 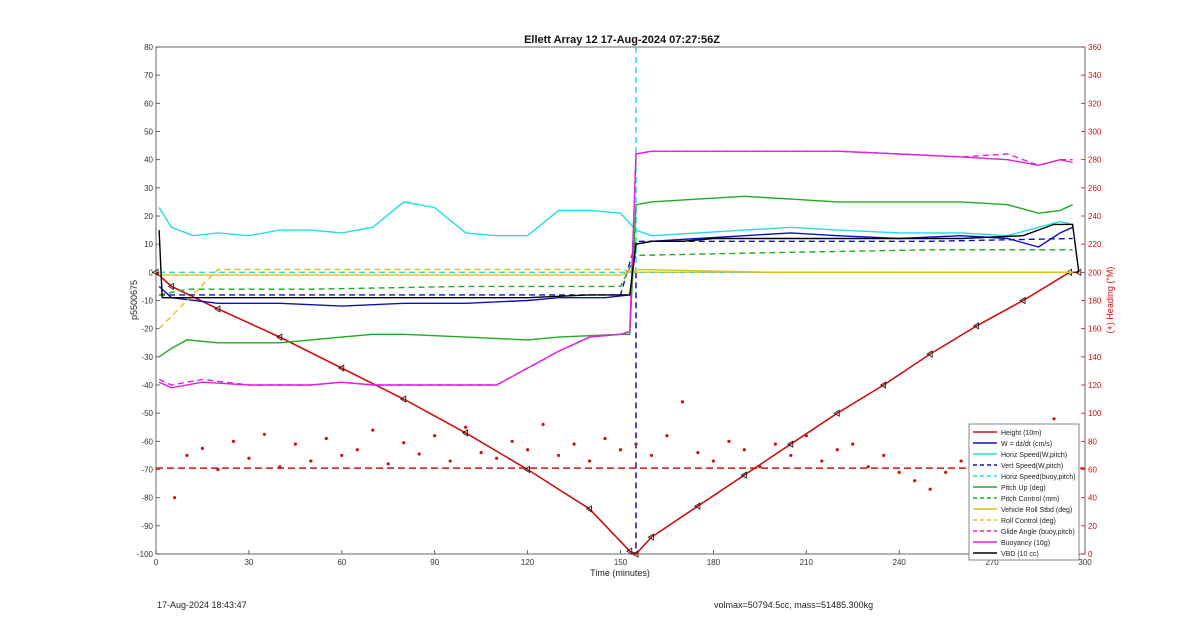 What do you see at coordinates (145, 554) in the screenshot?
I see `y-tick-label: -100` at bounding box center [145, 554].